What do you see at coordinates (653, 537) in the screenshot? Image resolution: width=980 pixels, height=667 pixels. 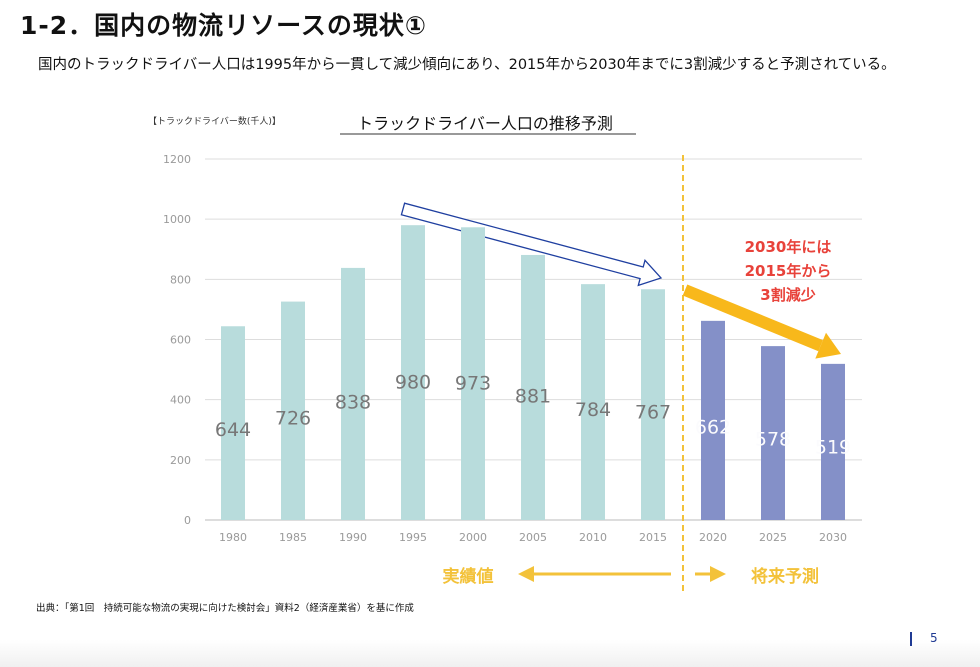 I see `x-tick-label: 2015` at bounding box center [653, 537].